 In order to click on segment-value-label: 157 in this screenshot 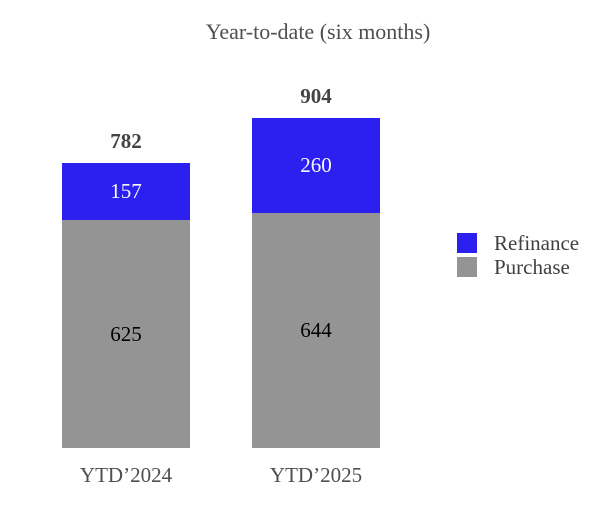, I will do `click(126, 191)`.